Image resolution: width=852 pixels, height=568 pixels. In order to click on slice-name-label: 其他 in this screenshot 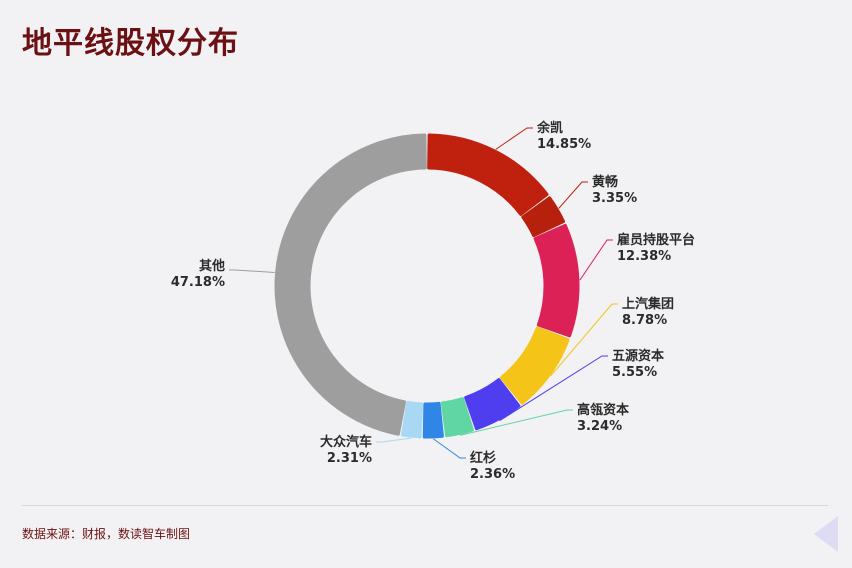, I will do `click(212, 266)`.